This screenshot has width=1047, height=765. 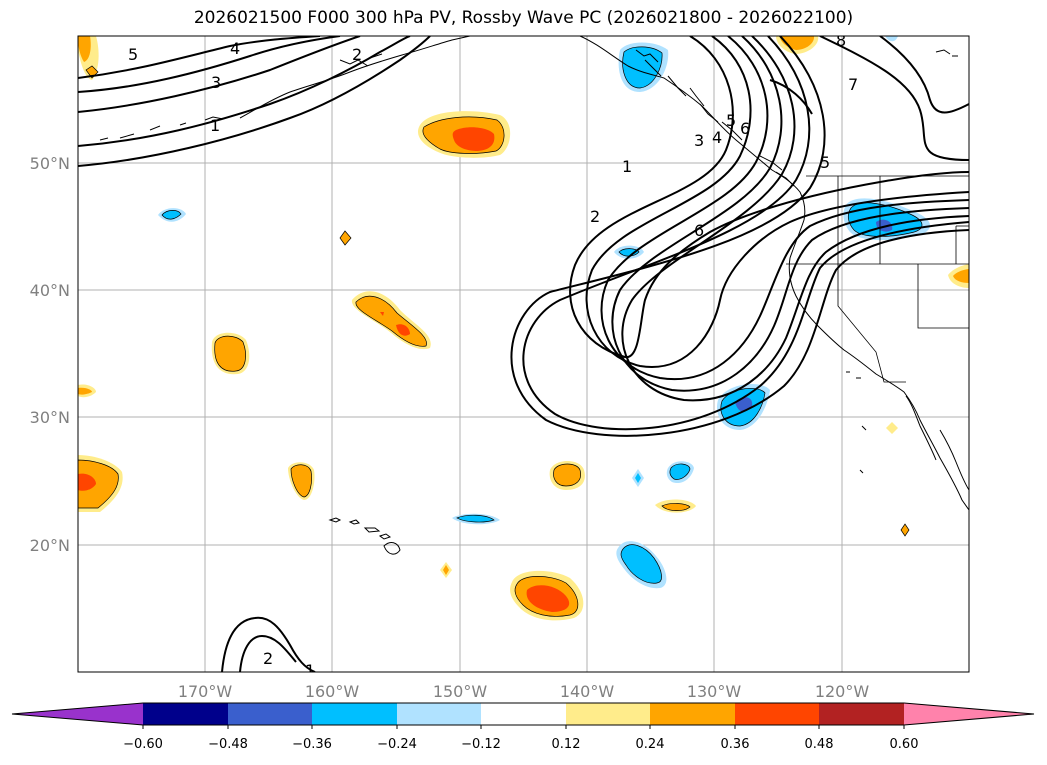 What do you see at coordinates (714, 691) in the screenshot?
I see `lon-tick-label: 130°W` at bounding box center [714, 691].